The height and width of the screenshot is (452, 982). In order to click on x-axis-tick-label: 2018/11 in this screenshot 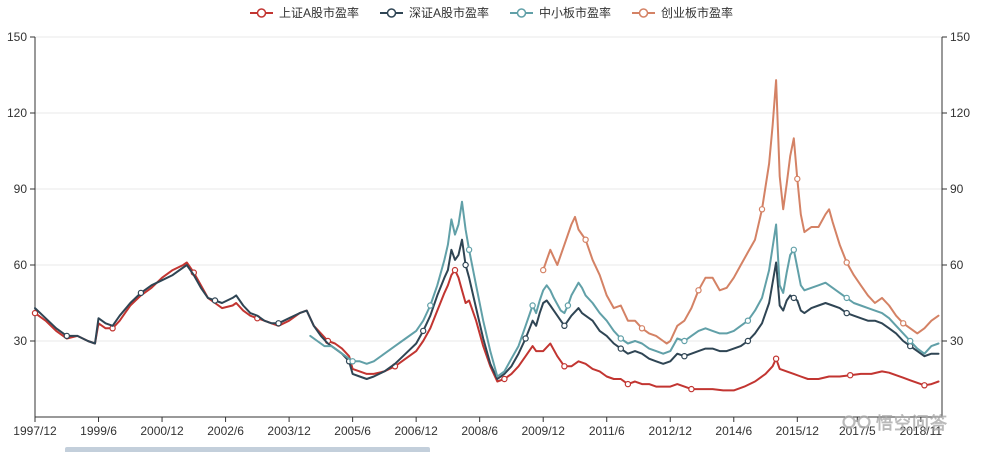, I will do `click(921, 431)`.